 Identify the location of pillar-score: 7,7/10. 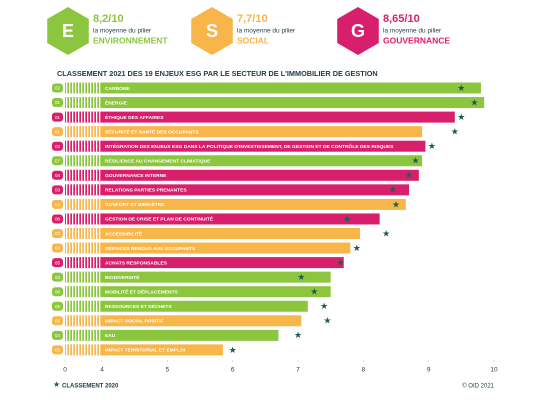
(252, 19).